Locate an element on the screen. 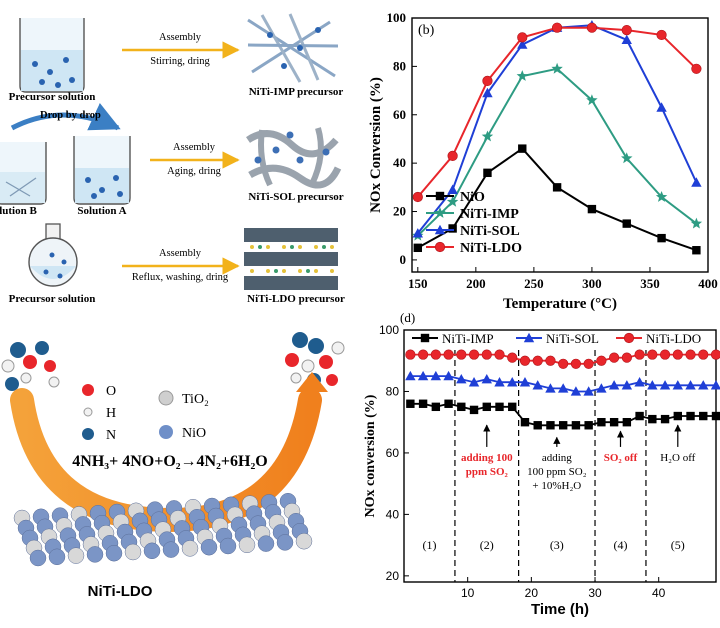 The image size is (720, 628). drop-label: Drop by drop is located at coordinates (70, 115).